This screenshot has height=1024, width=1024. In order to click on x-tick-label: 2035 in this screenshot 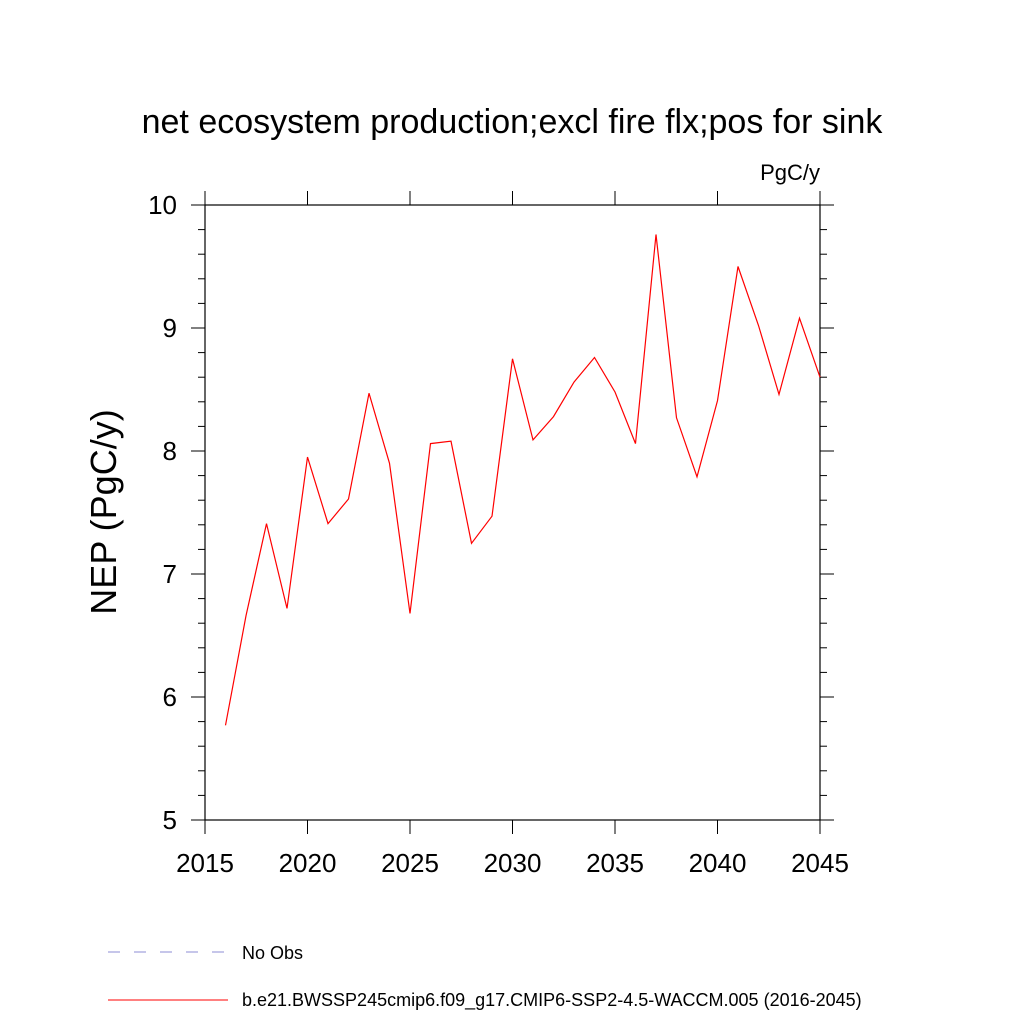, I will do `click(615, 863)`.